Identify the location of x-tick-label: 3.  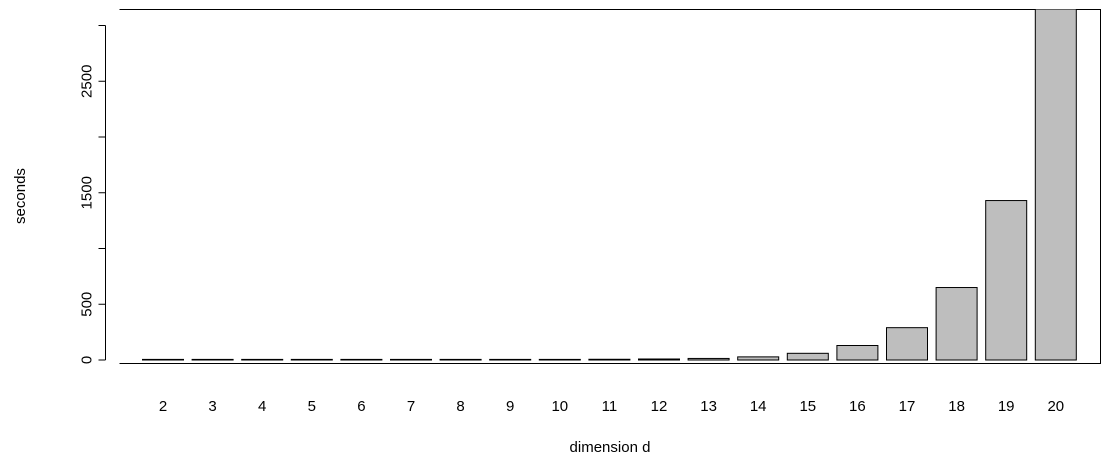
(212, 406).